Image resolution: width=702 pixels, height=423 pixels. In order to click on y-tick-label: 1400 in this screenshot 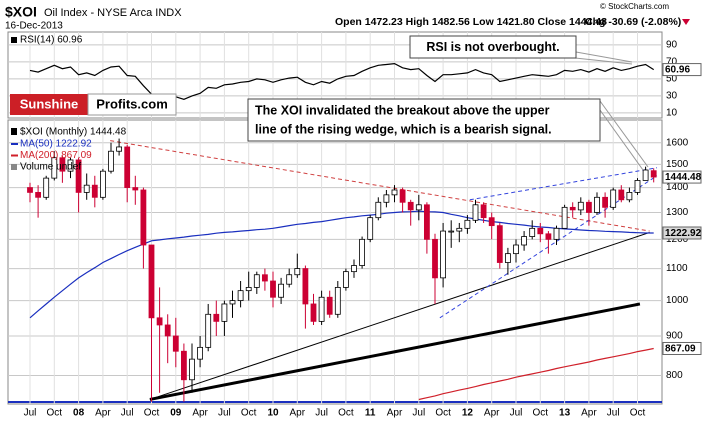, I will do `click(677, 187)`.